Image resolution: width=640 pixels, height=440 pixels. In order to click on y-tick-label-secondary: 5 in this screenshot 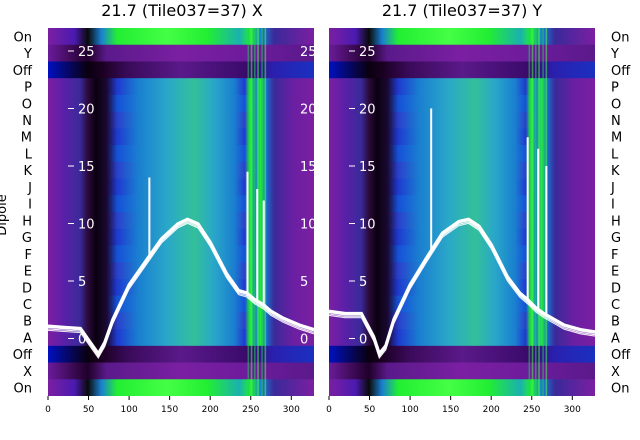, I will do `click(304, 282)`.